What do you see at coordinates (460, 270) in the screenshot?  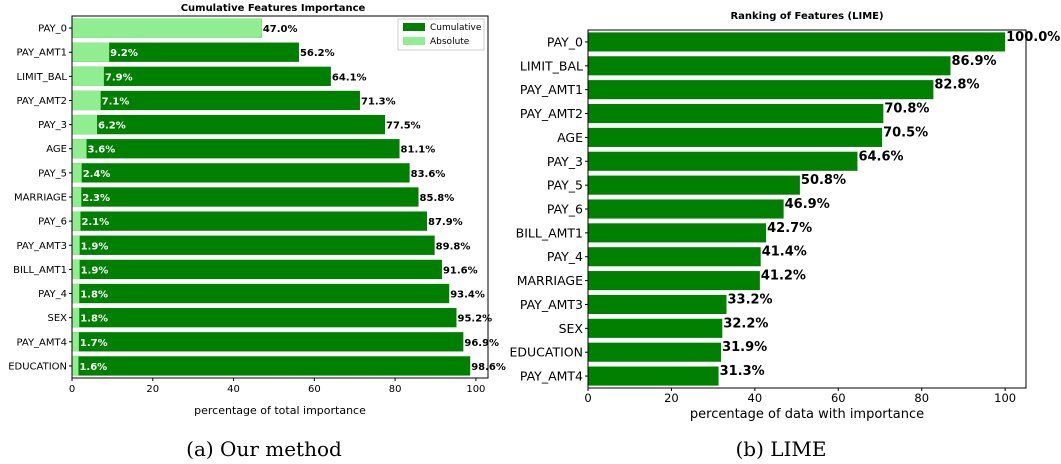 I see `value-label-cumulative: 91.6%` at bounding box center [460, 270].